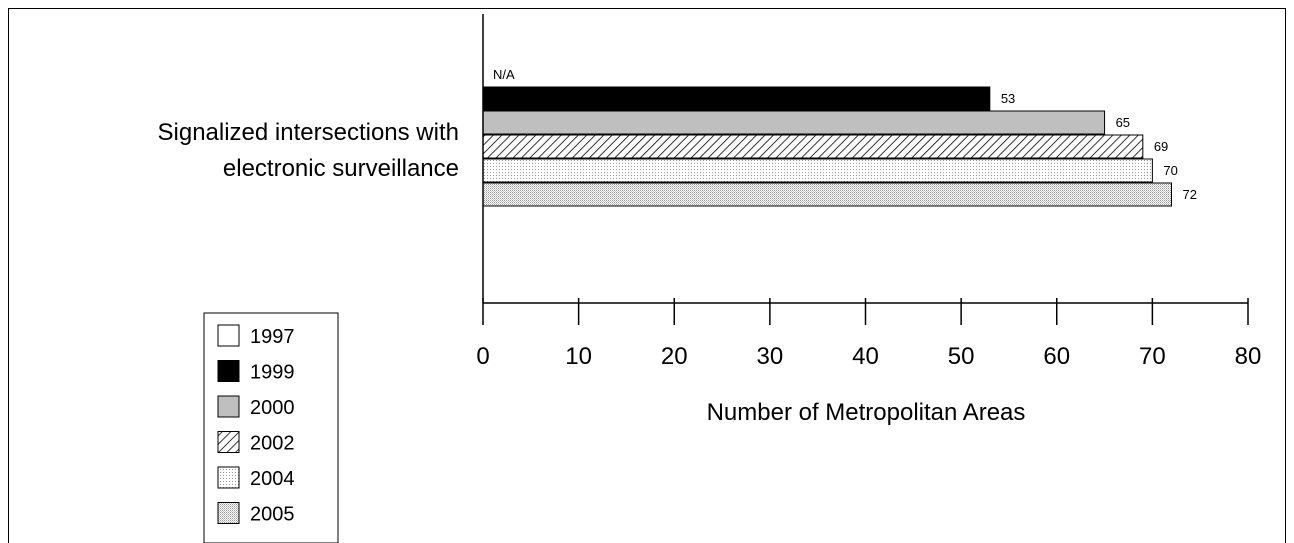 The image size is (1294, 543). What do you see at coordinates (504, 74) in the screenshot?
I see `data-label-1997: N/A` at bounding box center [504, 74].